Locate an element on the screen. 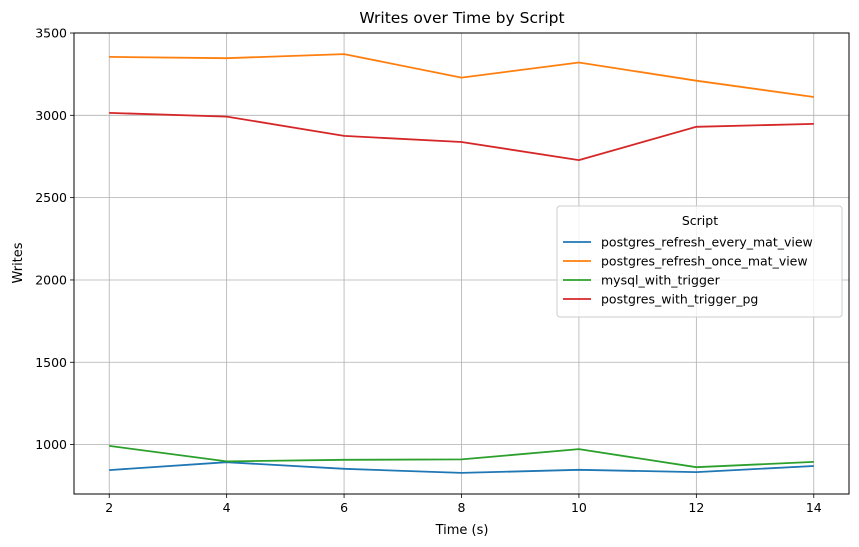 The width and height of the screenshot is (859, 547). x-tick-label: 6 is located at coordinates (344, 507).